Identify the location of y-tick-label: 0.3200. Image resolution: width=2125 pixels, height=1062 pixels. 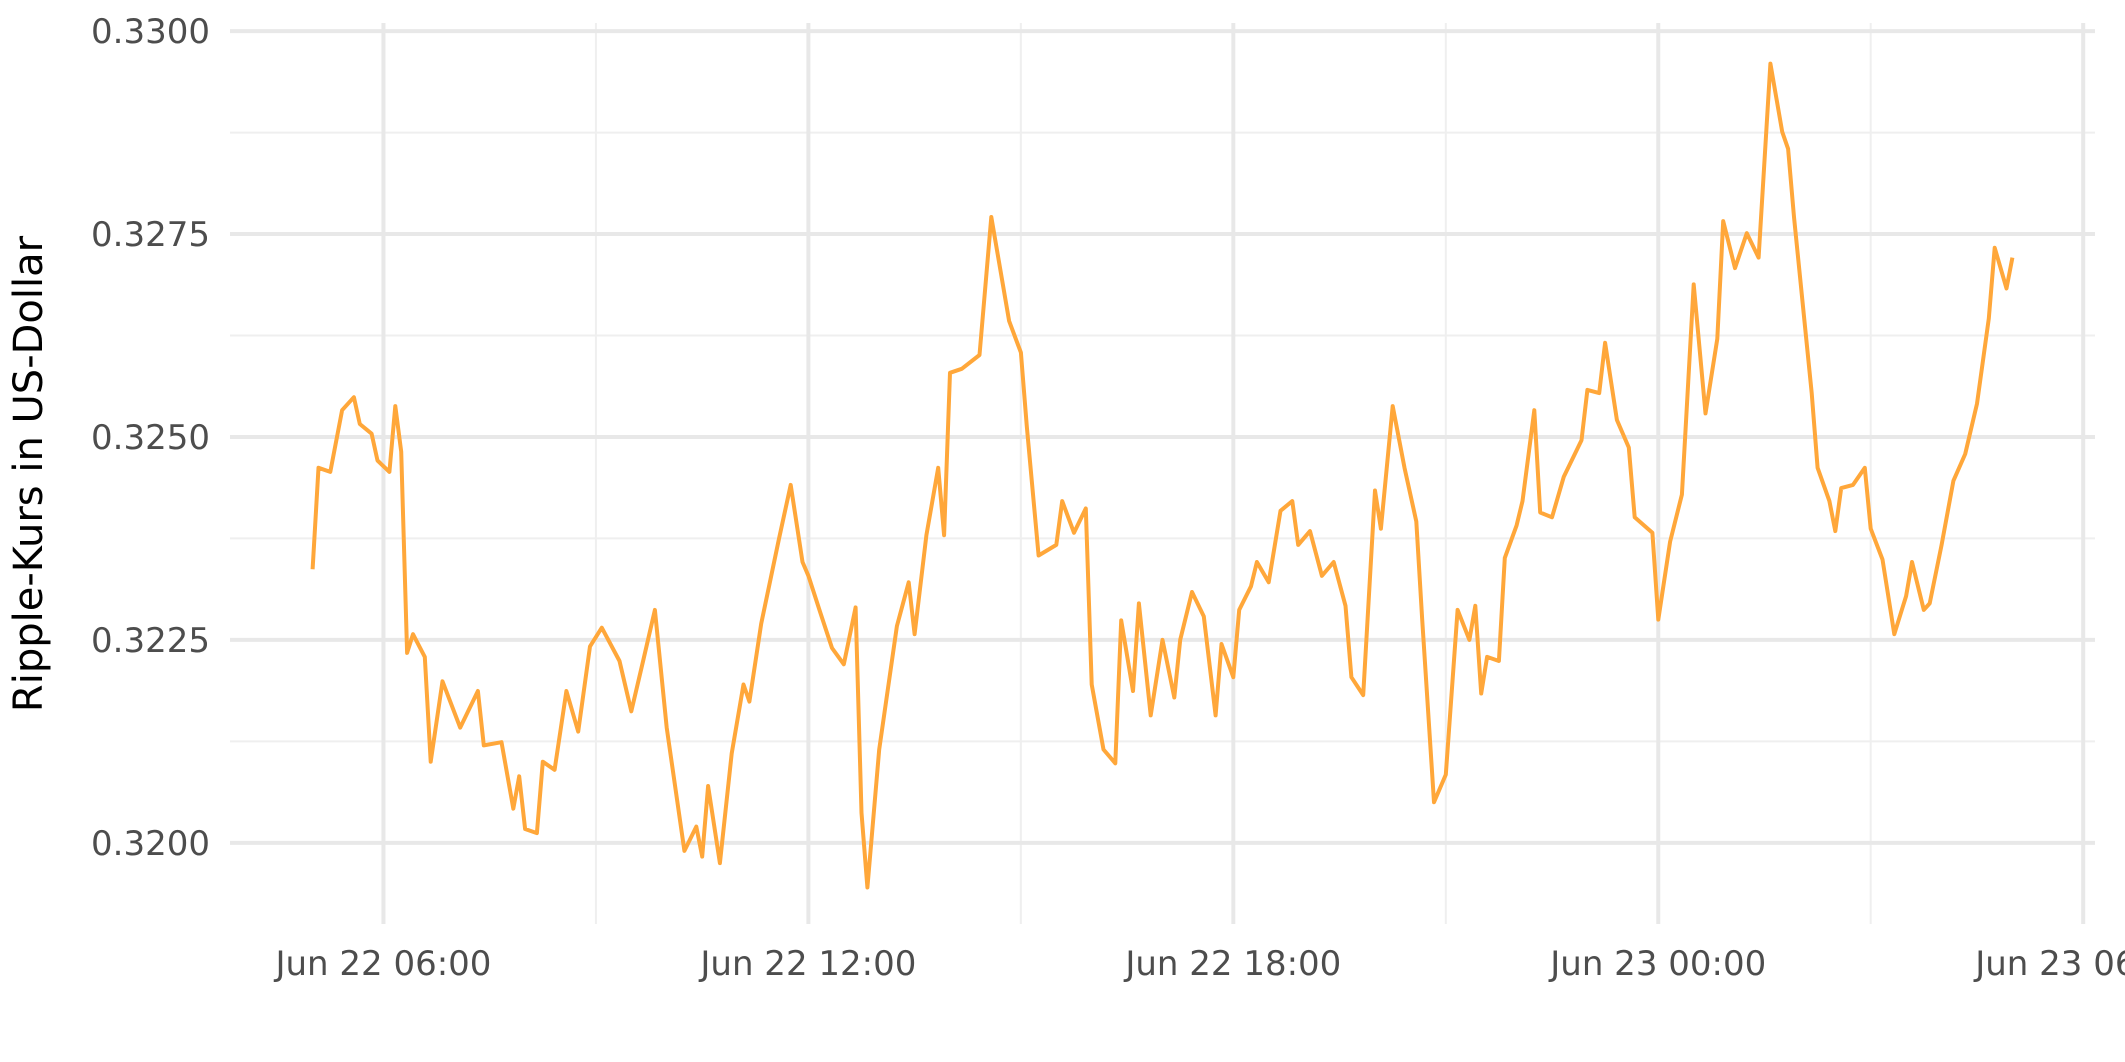
(150, 844).